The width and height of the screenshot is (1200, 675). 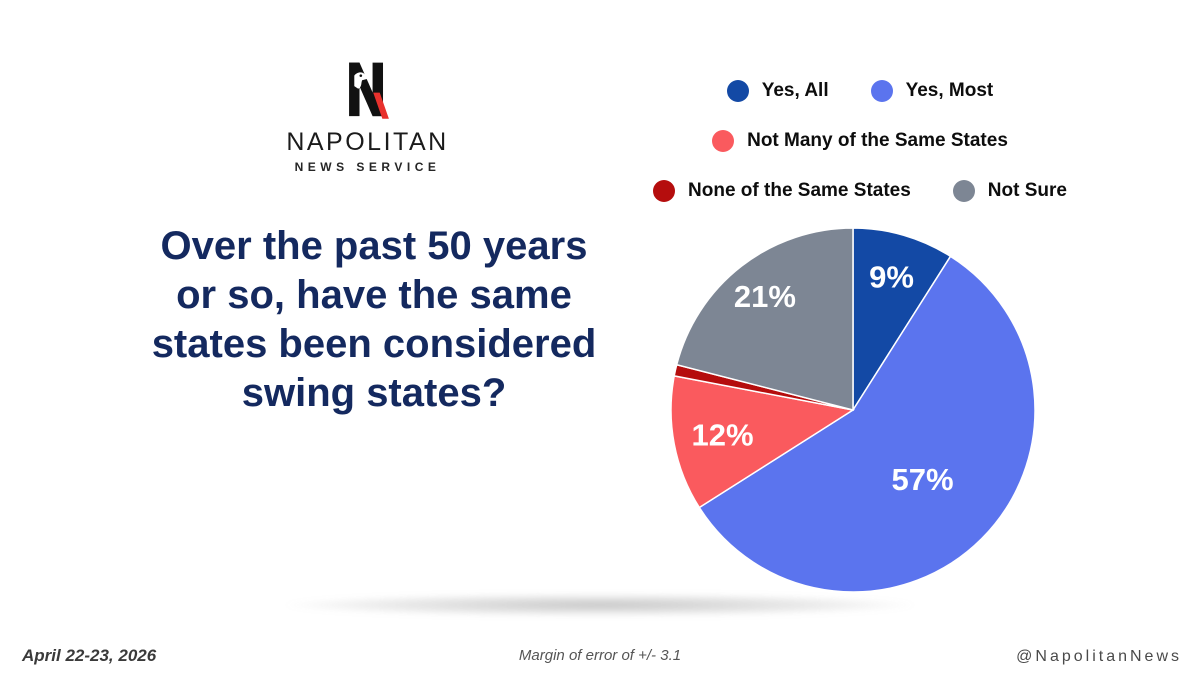 I want to click on legend-item: None of the Same States, so click(x=782, y=191).